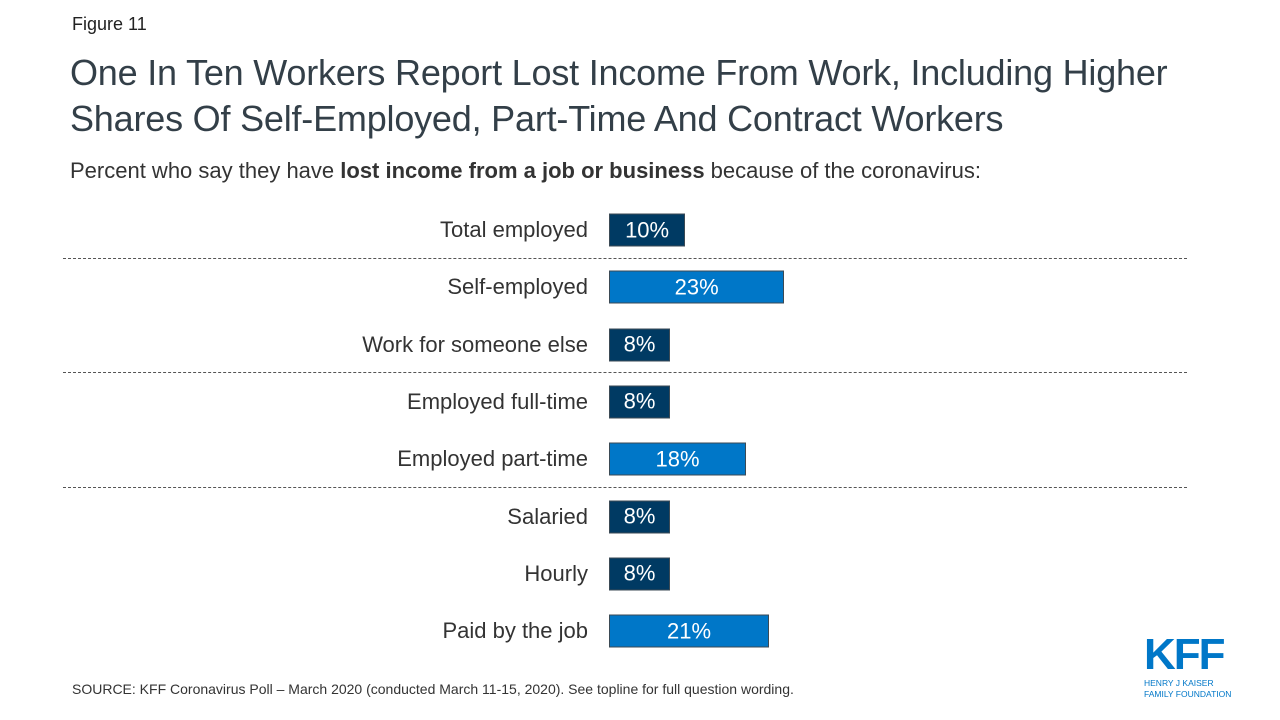 The height and width of the screenshot is (720, 1280). I want to click on category-label: Total employed, so click(514, 229).